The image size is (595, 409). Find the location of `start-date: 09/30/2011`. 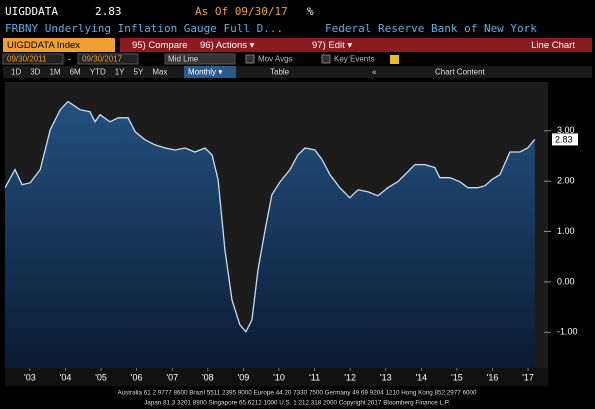

start-date: 09/30/2011 is located at coordinates (27, 59).